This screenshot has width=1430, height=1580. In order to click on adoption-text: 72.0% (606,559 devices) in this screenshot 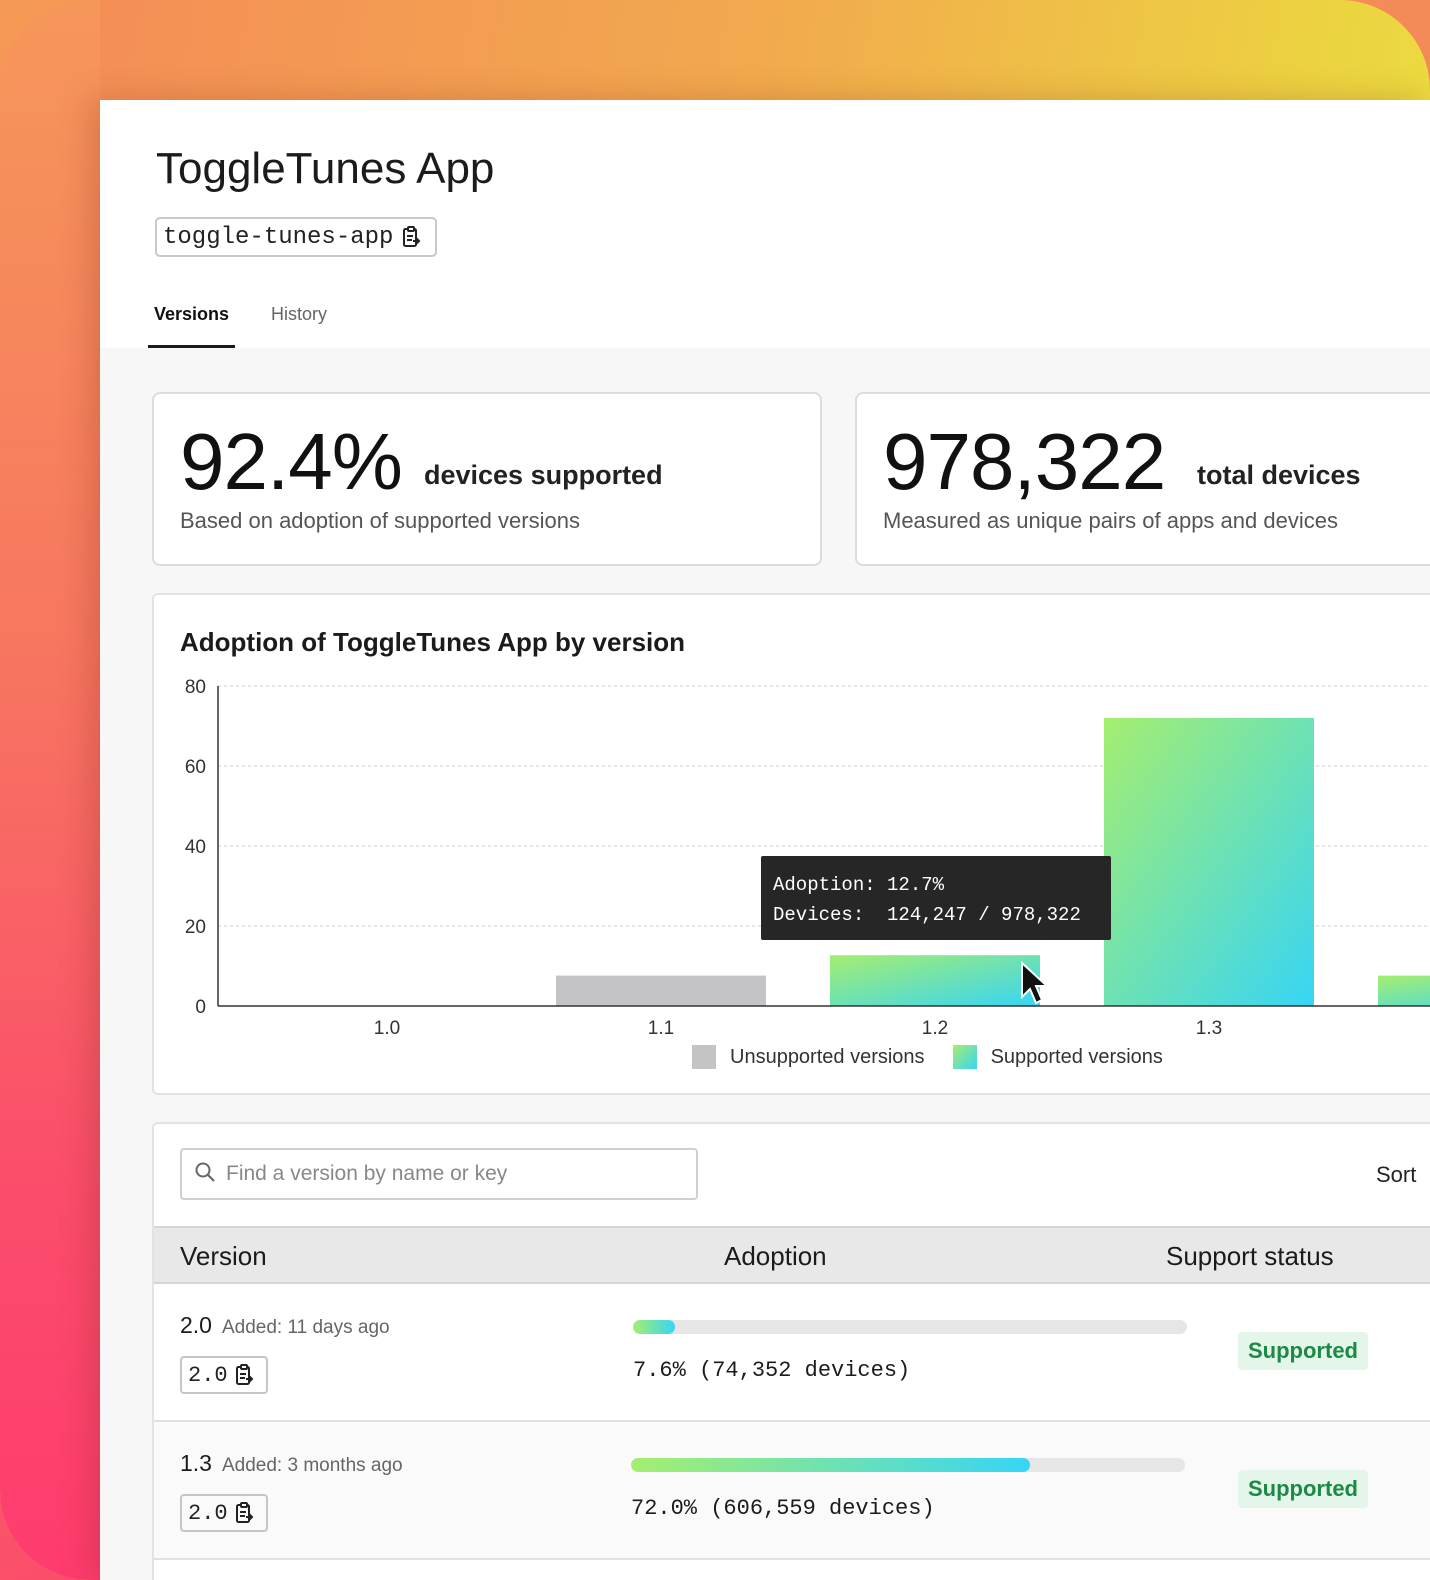, I will do `click(783, 1508)`.